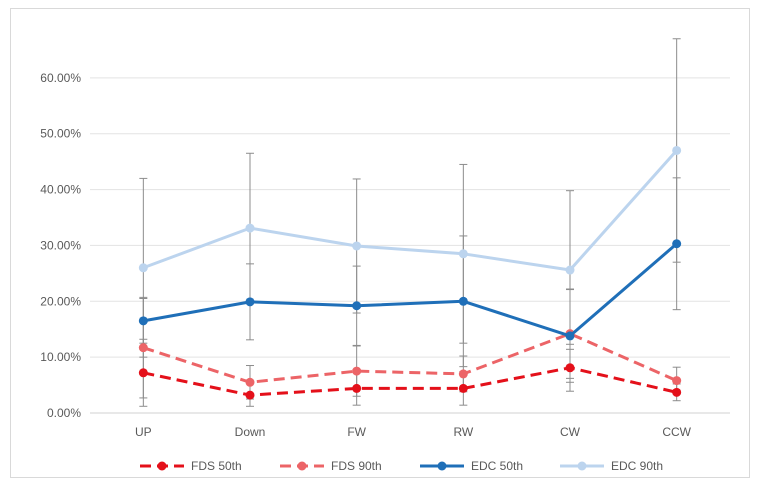  What do you see at coordinates (60, 78) in the screenshot?
I see `y-tick-label: 60.00%` at bounding box center [60, 78].